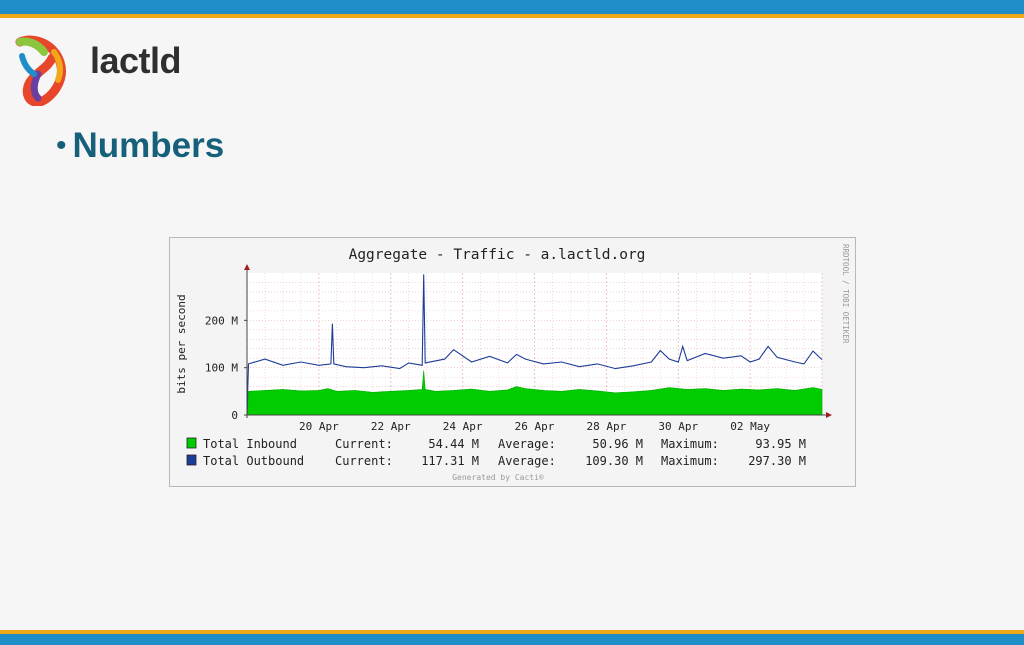  I want to click on legend-current-label-inbound: Current:, so click(364, 444).